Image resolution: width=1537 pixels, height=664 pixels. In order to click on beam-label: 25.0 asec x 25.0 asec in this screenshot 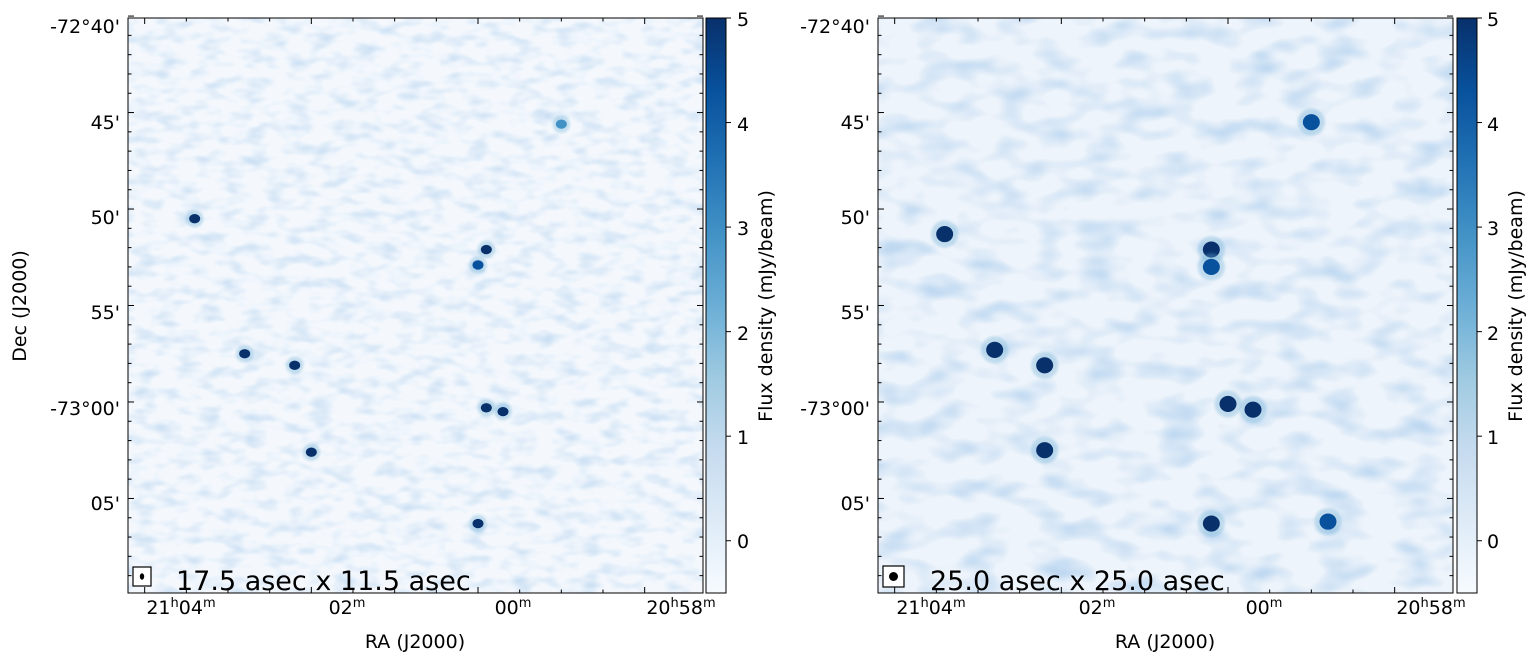, I will do `click(1077, 581)`.